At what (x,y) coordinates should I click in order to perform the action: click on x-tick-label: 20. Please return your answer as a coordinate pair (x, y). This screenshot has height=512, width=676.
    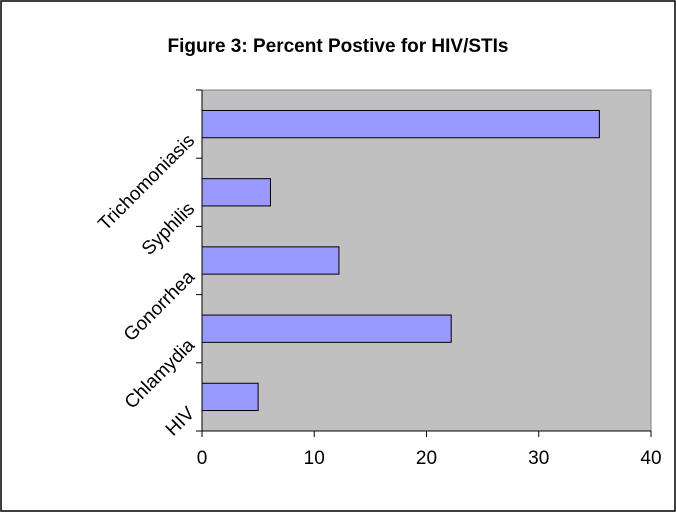
    Looking at the image, I should click on (426, 458).